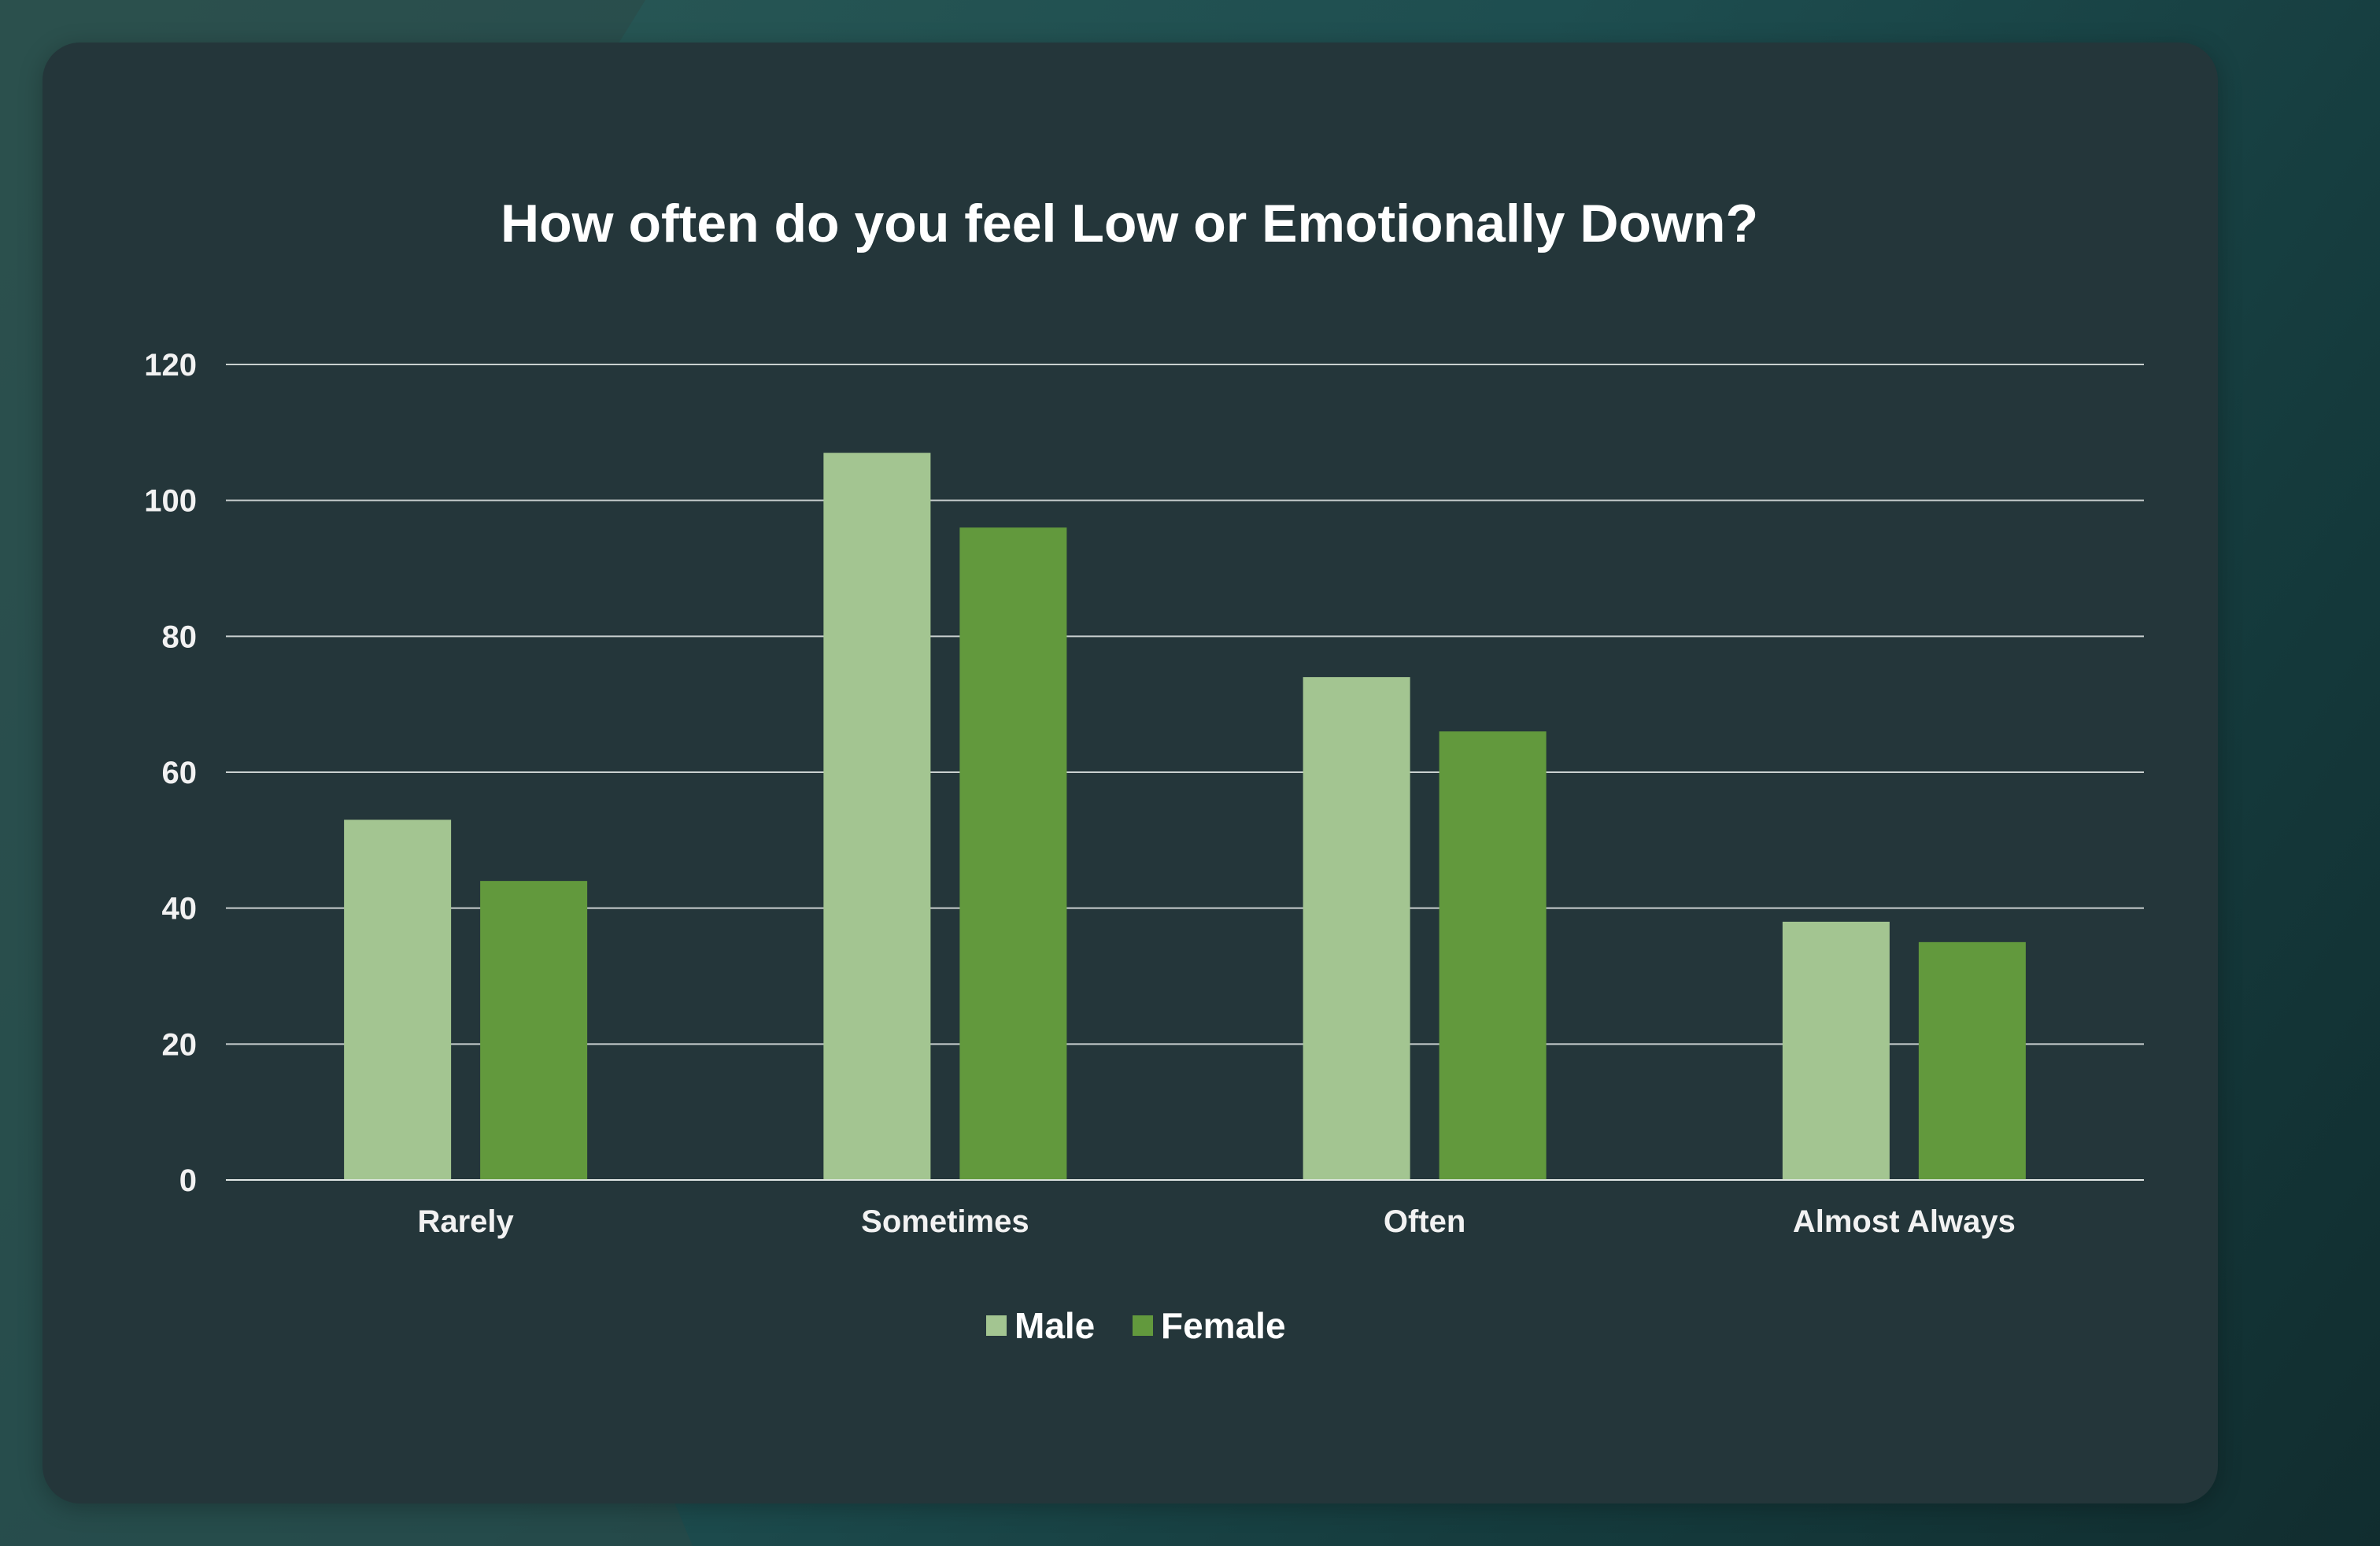 The image size is (2380, 1546). Describe the element at coordinates (1904, 1221) in the screenshot. I see `x-category-label: Almost Always` at that location.